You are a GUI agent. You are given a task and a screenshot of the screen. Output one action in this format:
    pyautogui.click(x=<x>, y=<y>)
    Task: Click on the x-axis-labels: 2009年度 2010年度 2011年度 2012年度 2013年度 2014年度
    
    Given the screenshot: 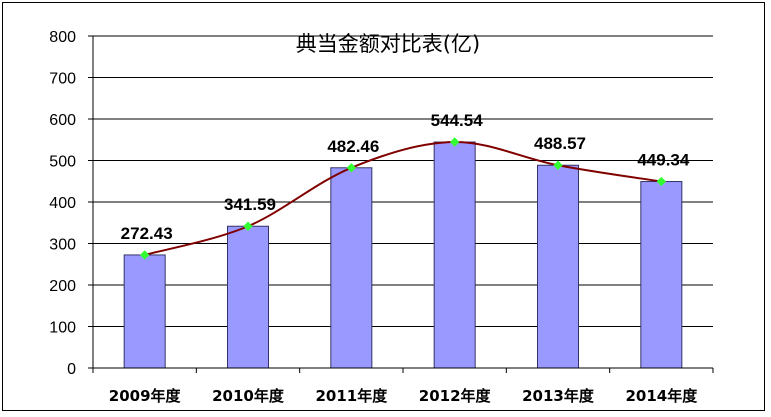 What is the action you would take?
    pyautogui.click(x=403, y=396)
    